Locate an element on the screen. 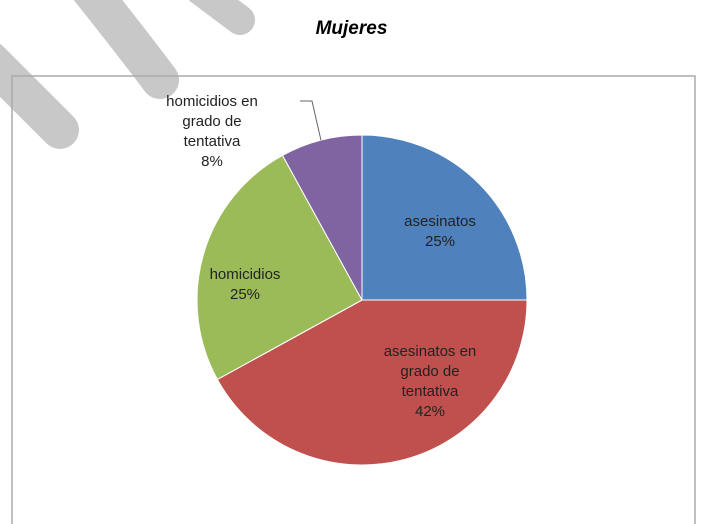 The image size is (703, 524). slice-value-label: 42% is located at coordinates (430, 411).